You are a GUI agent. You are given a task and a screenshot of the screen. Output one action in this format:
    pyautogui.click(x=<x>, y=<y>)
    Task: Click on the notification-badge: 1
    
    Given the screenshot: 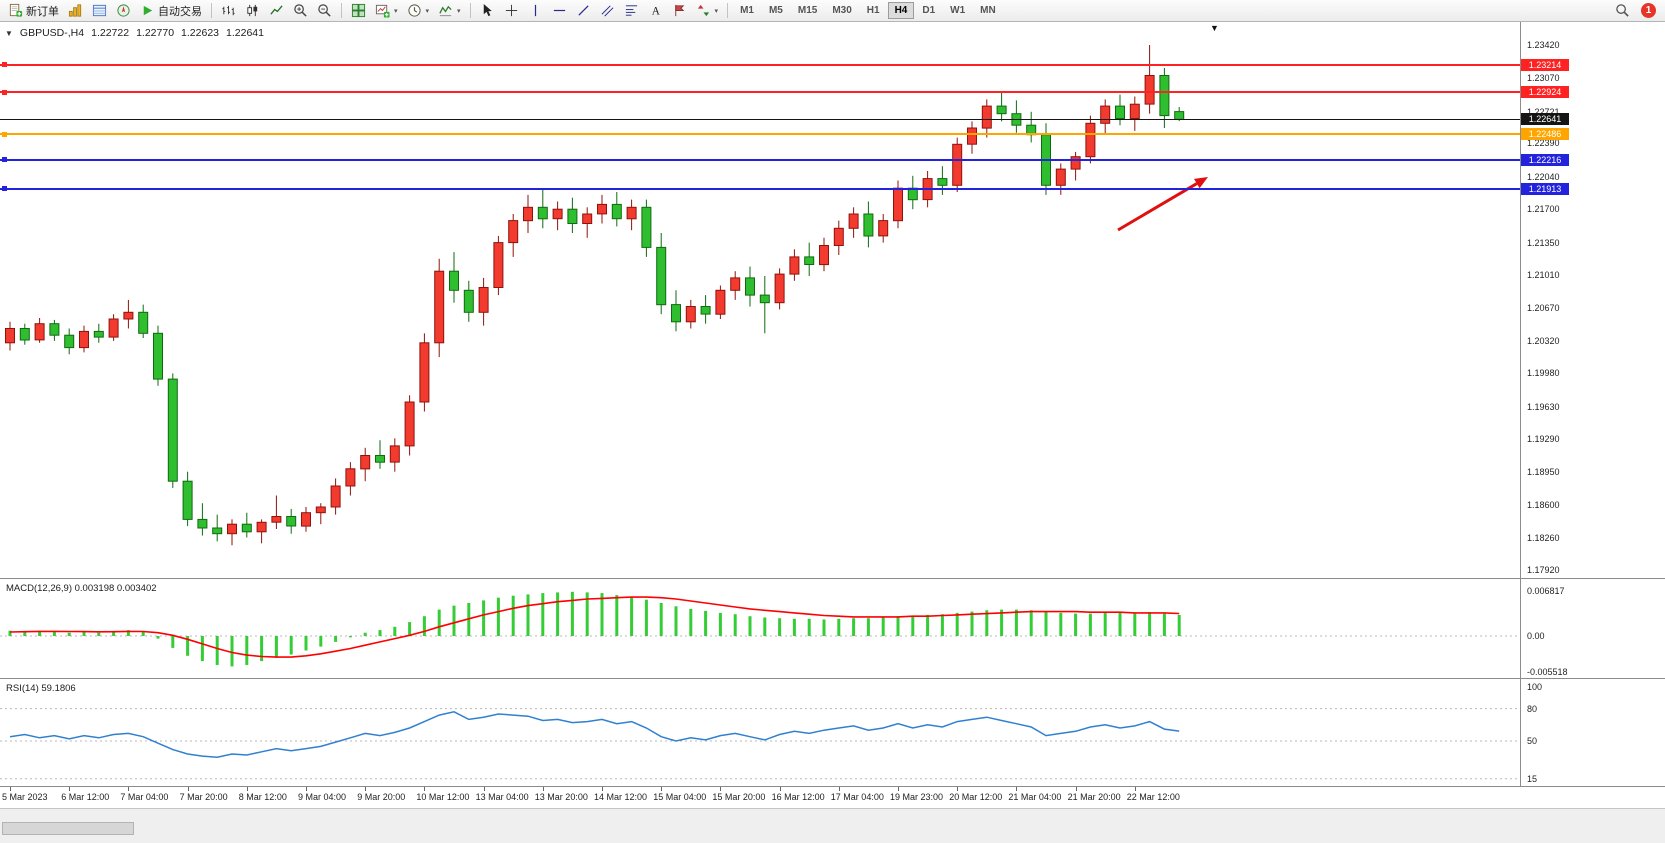 What is the action you would take?
    pyautogui.click(x=1648, y=10)
    